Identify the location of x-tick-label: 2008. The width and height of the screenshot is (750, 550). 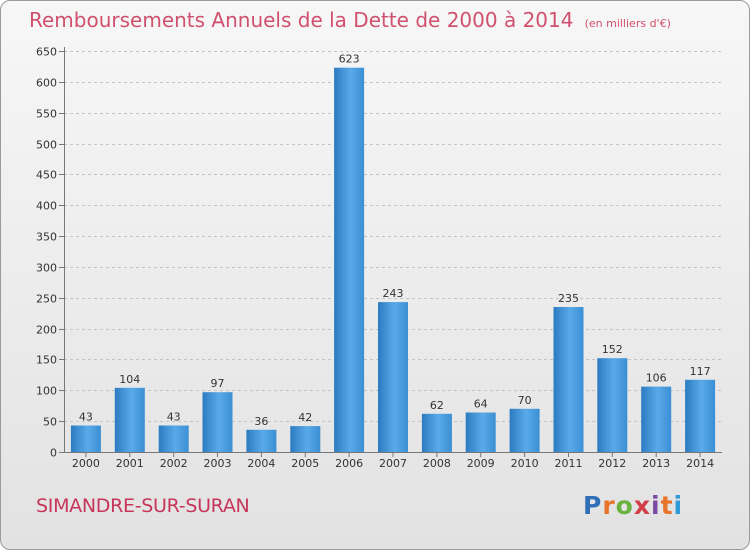
(437, 463).